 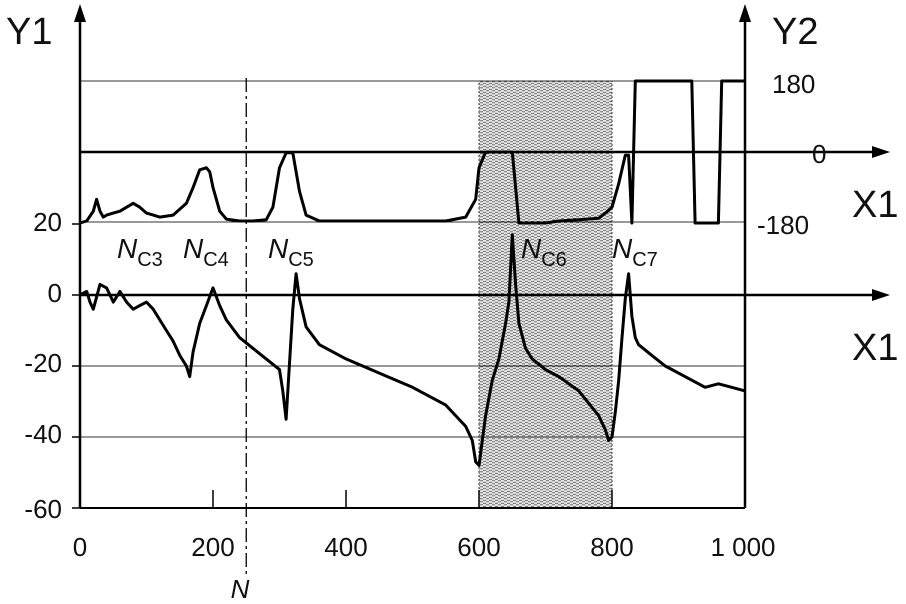 I want to click on x-tick-label: 600, so click(x=478, y=547).